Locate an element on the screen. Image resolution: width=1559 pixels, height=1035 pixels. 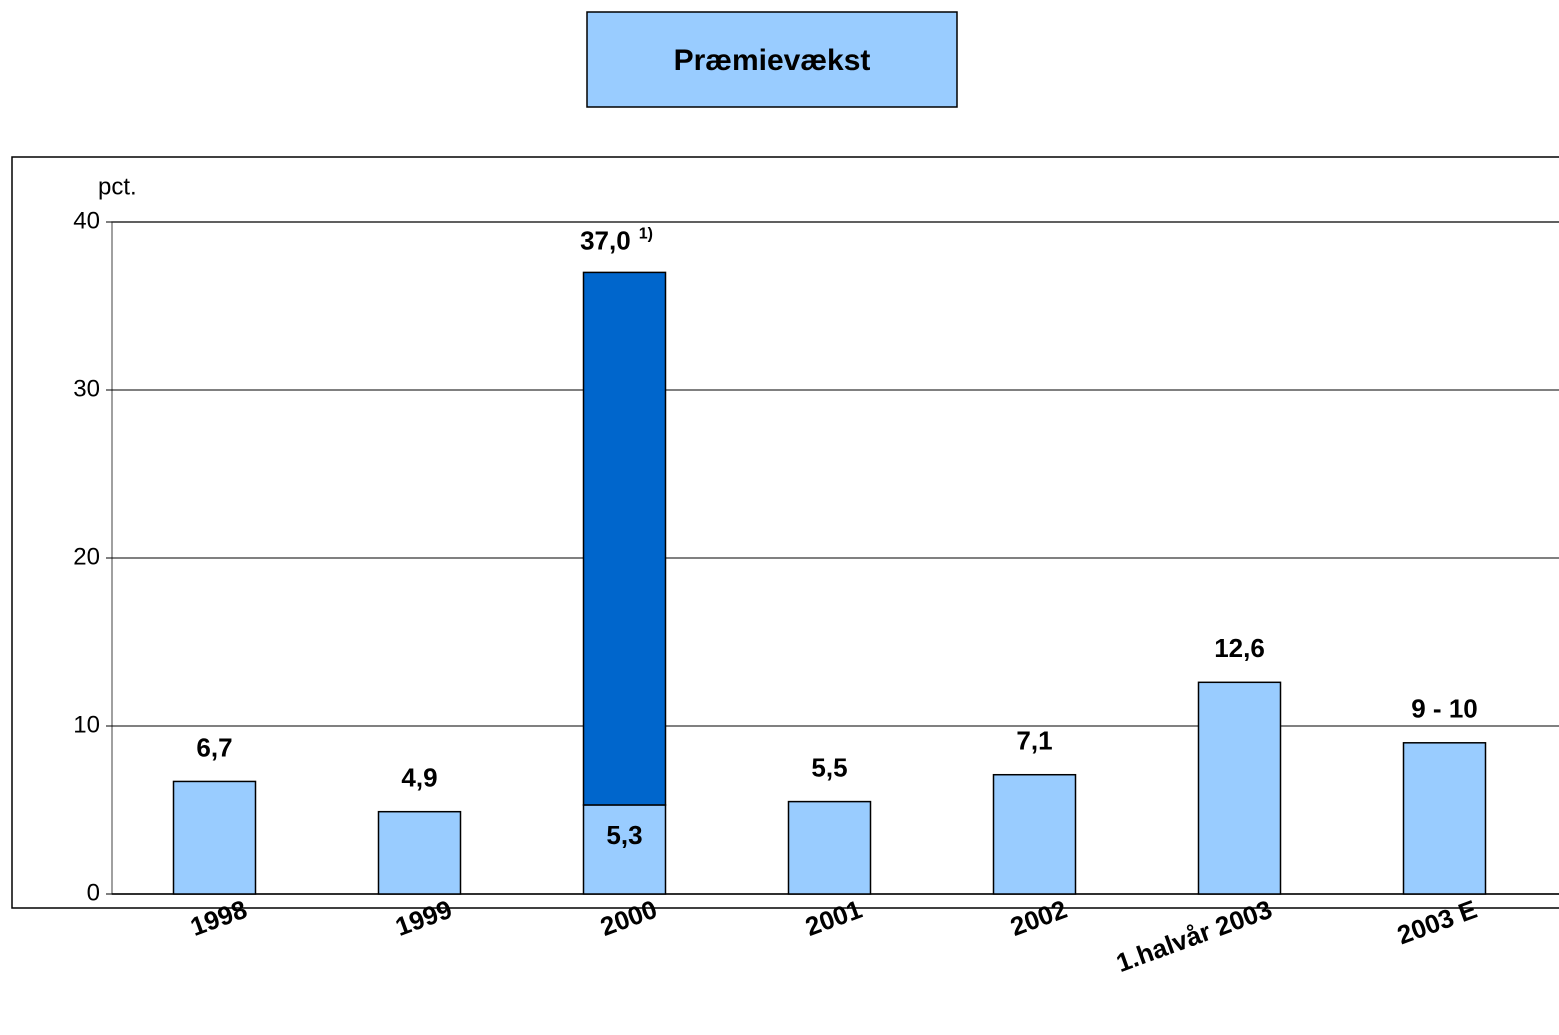
chart-title: Præmievækst is located at coordinates (772, 60).